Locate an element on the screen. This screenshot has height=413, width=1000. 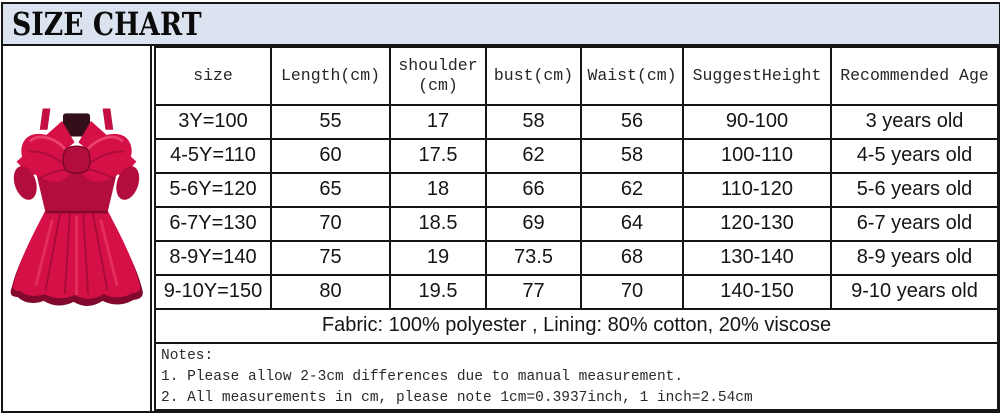
cell-shoulder: 17.5 is located at coordinates (438, 155).